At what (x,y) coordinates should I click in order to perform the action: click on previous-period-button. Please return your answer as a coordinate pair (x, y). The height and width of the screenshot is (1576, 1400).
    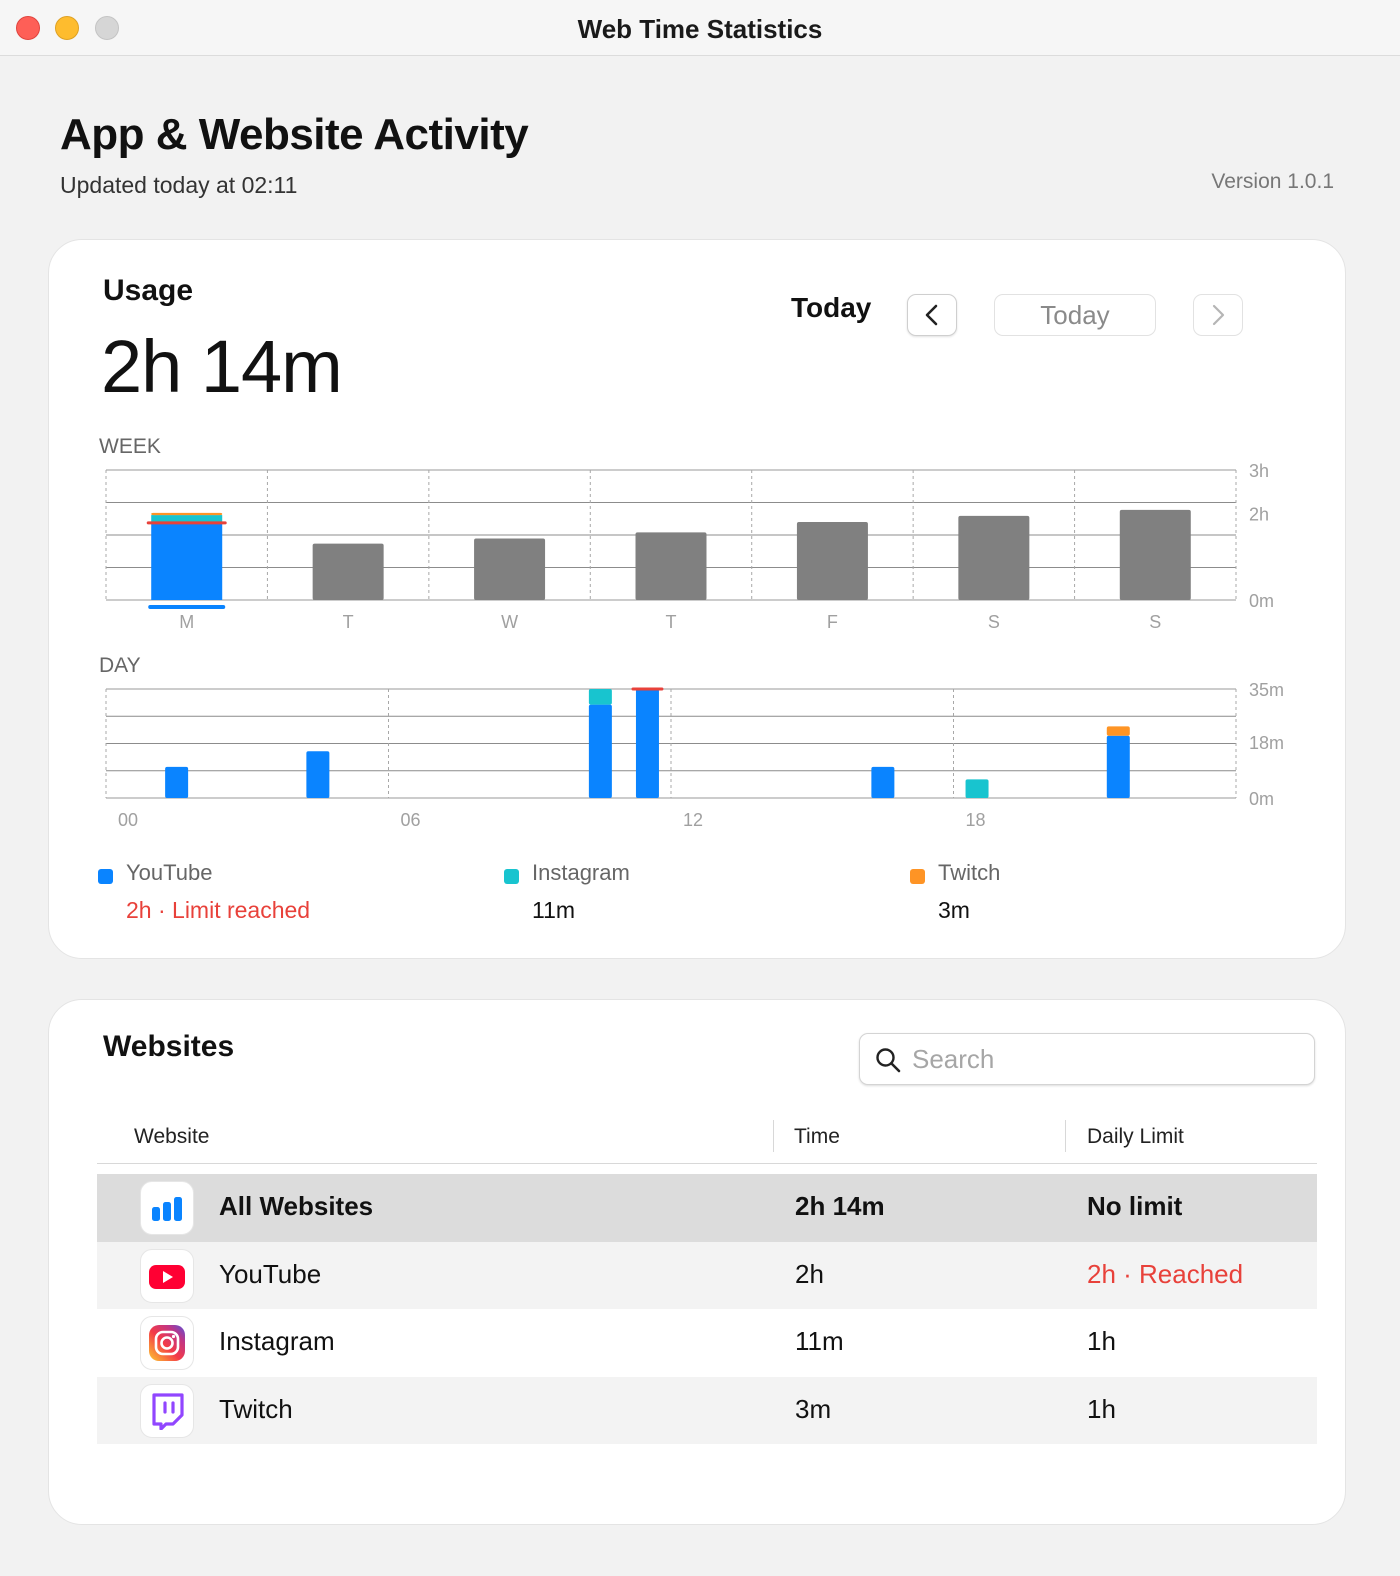
    Looking at the image, I should click on (932, 315).